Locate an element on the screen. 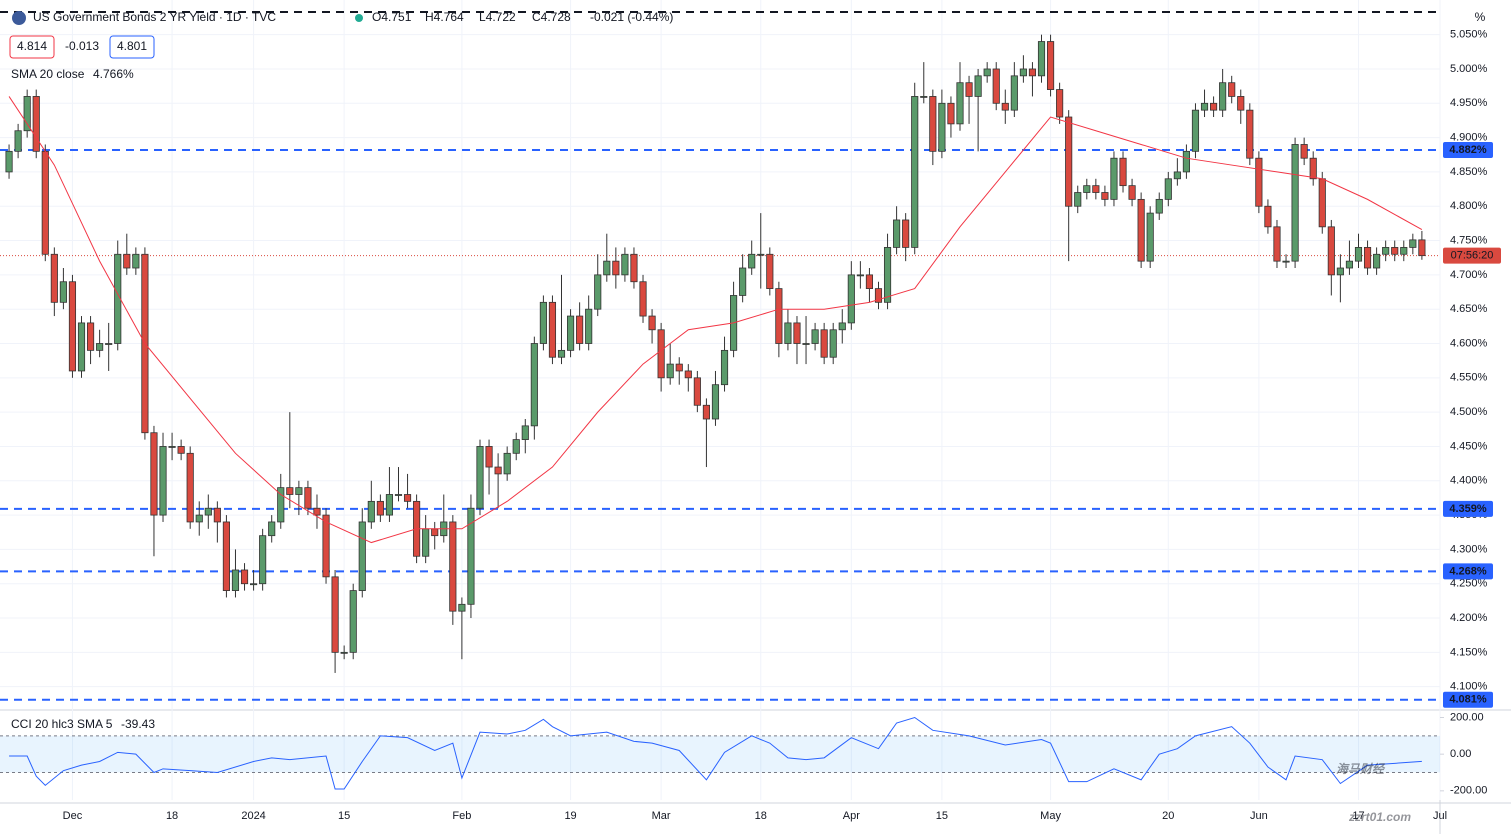 This screenshot has height=834, width=1511. ask-box is located at coordinates (132, 47).